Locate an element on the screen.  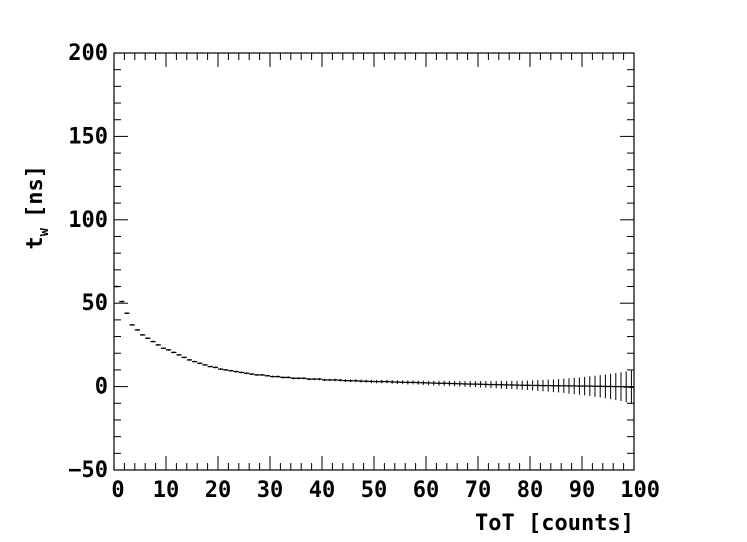
y-axis-title-main: t is located at coordinates (35, 242).